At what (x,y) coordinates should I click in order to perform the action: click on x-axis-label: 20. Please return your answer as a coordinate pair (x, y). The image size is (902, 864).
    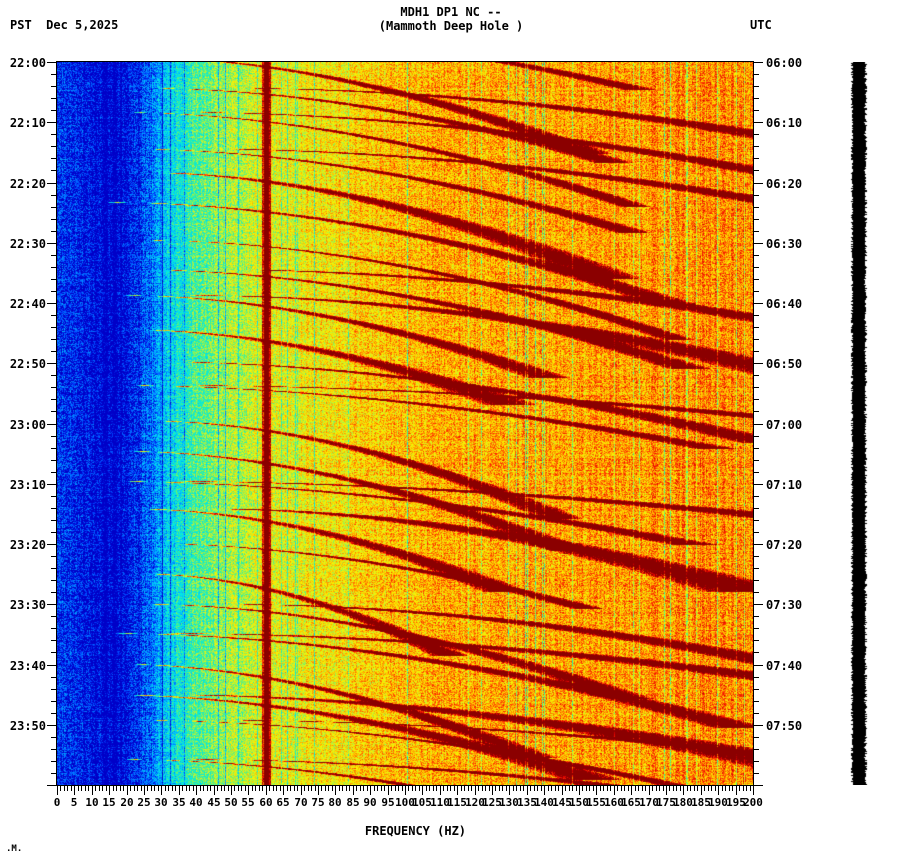
    Looking at the image, I should click on (127, 802).